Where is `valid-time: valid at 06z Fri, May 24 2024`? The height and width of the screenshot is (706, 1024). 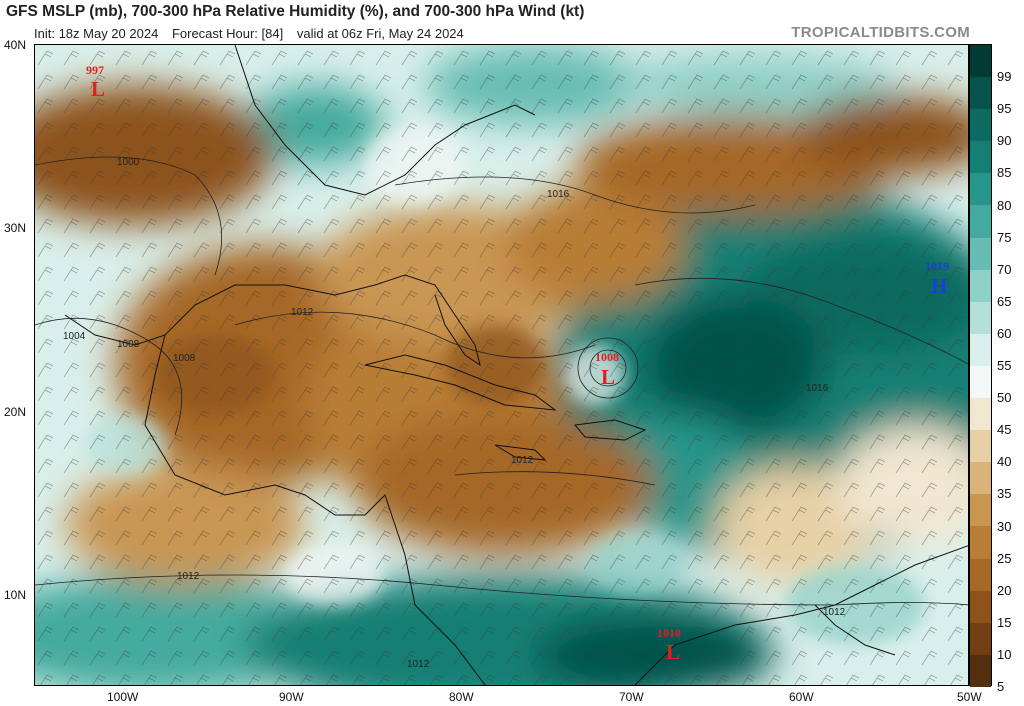 valid-time: valid at 06z Fri, May 24 2024 is located at coordinates (380, 33).